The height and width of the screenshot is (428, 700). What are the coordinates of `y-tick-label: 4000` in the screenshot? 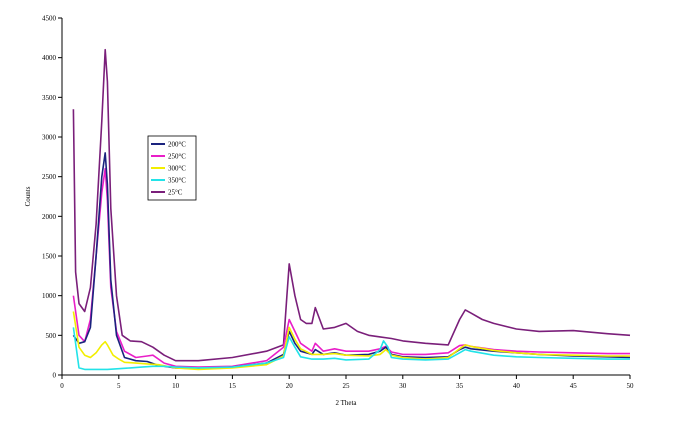 It's located at (49, 58).